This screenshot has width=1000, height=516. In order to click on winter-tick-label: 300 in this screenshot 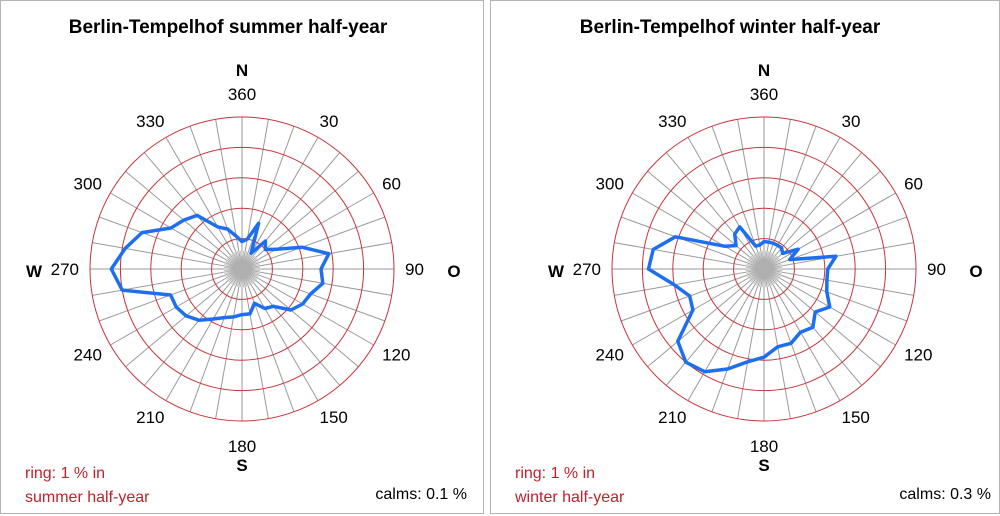, I will do `click(610, 184)`.